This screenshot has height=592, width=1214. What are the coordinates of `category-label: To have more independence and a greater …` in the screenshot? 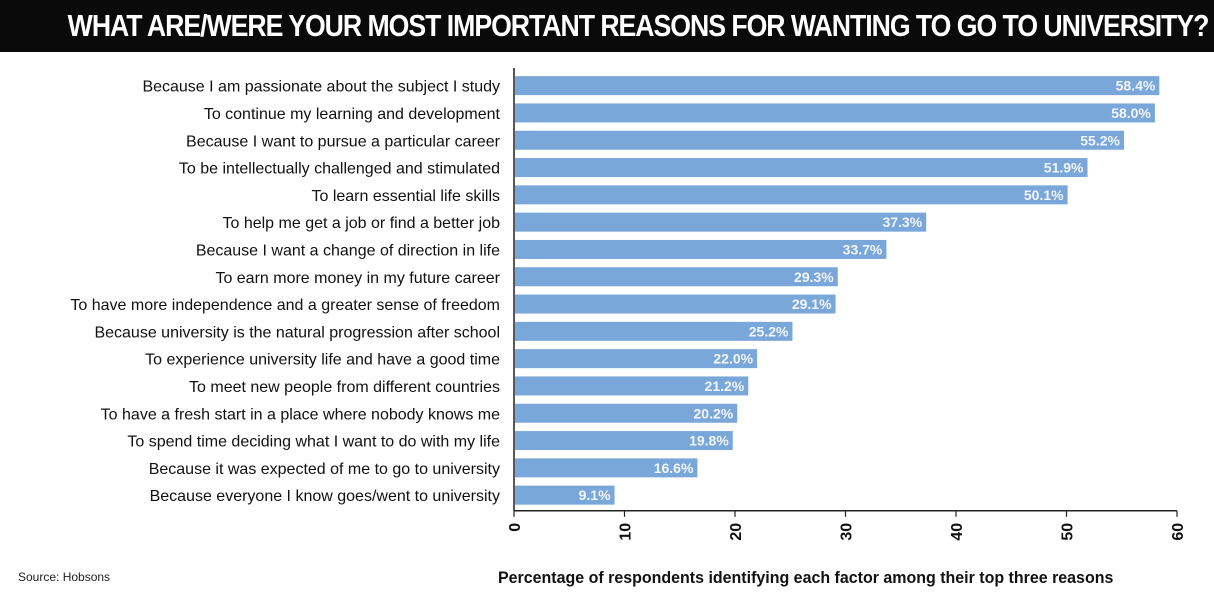 It's located at (285, 305).